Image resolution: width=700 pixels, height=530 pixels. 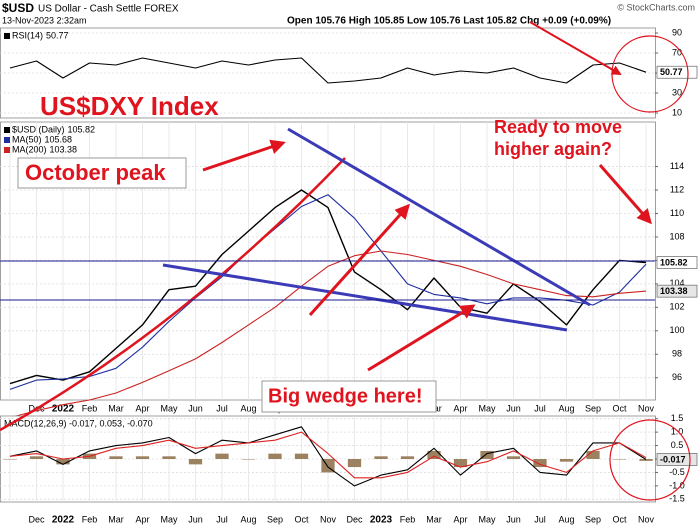 I want to click on y-tick-label: 108, so click(x=676, y=236).